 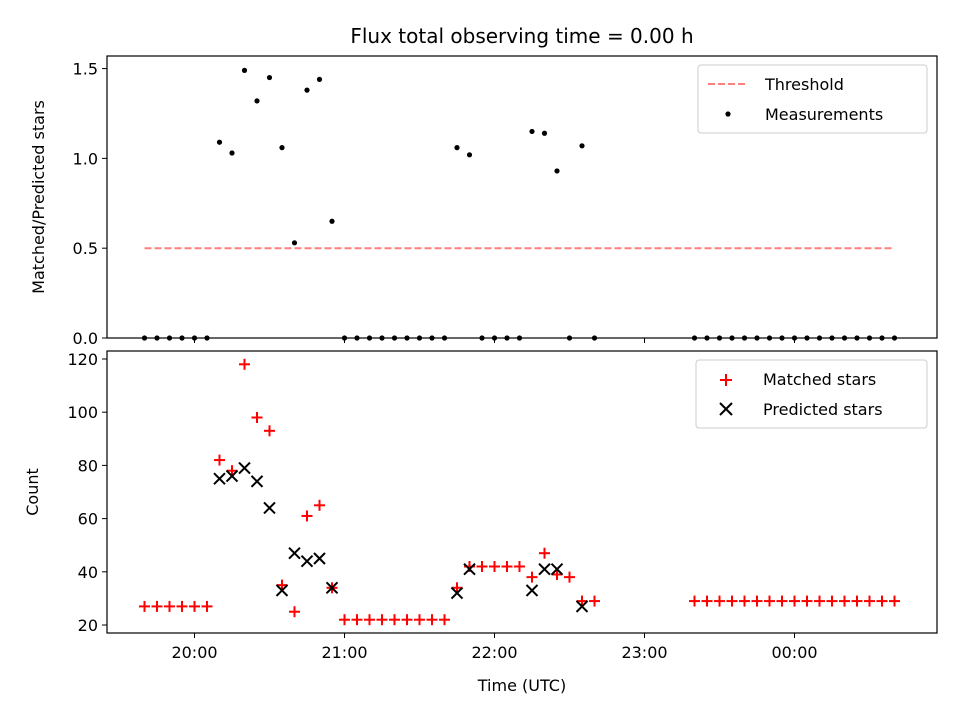 I want to click on legend-threshold-label: Threshold, so click(x=804, y=84).